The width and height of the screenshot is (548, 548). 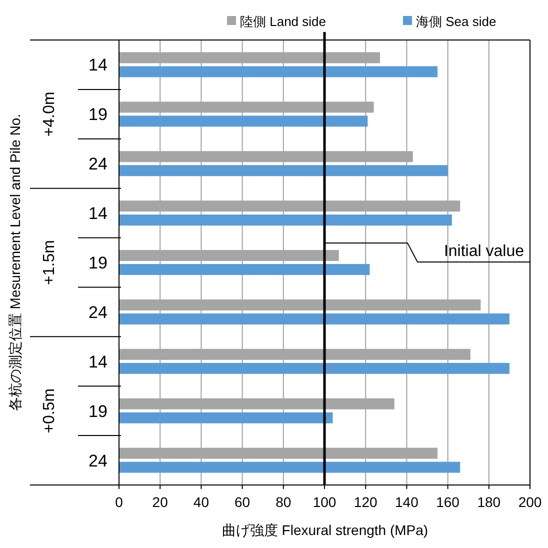 What do you see at coordinates (484, 251) in the screenshot?
I see `ref-line-label: Initial value` at bounding box center [484, 251].